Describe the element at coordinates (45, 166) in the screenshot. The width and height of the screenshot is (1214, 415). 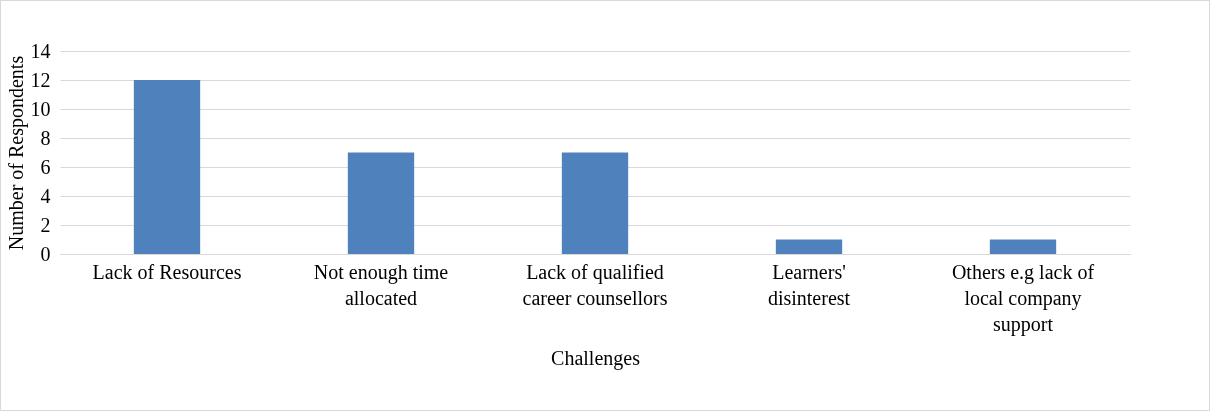
I see `y-tick-label: 6` at that location.